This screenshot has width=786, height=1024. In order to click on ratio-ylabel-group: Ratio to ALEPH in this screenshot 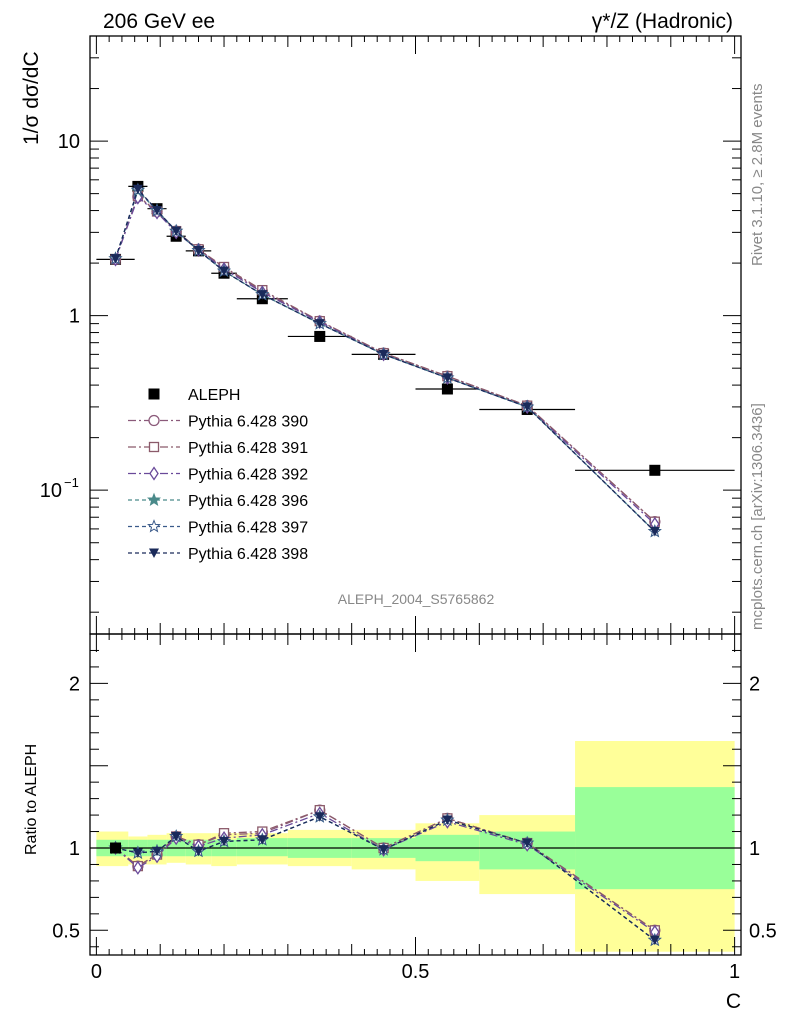, I will do `click(31, 799)`.